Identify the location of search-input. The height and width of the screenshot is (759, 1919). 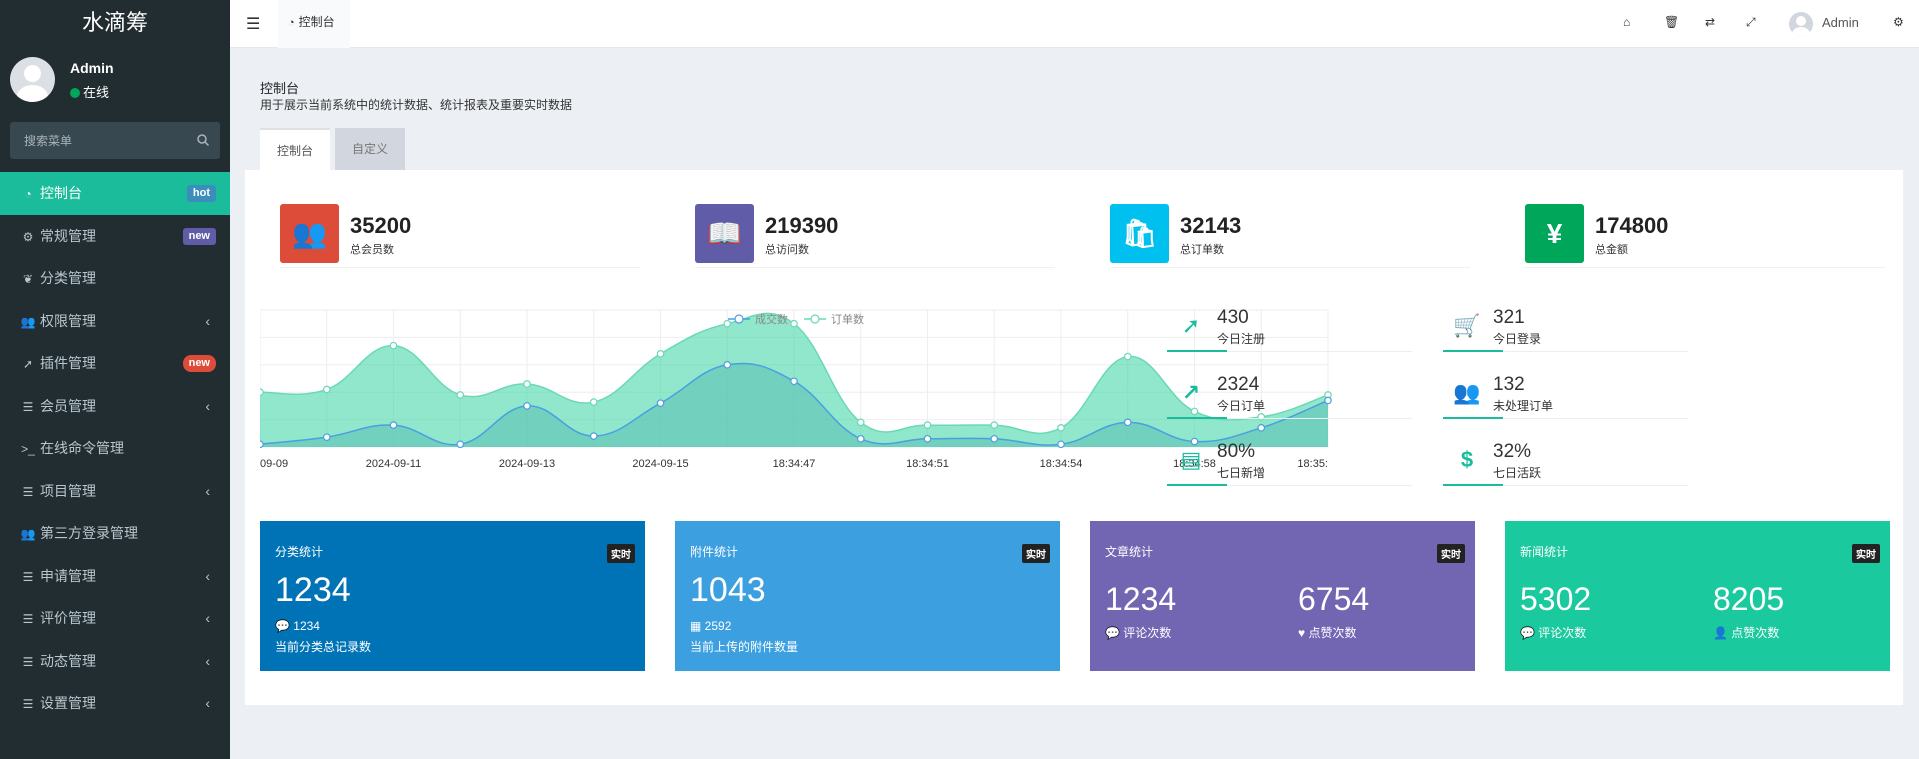
(97, 140).